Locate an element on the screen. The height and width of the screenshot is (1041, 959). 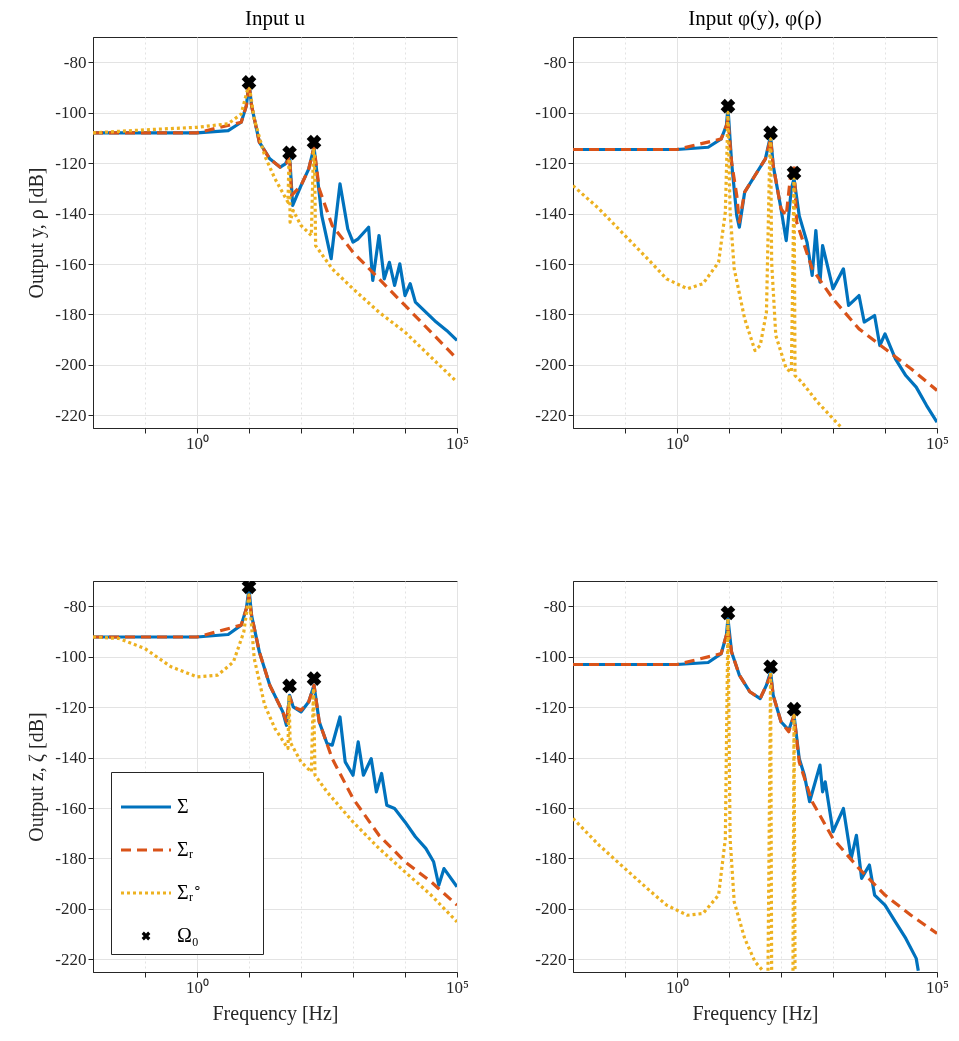
legend-label: Σᵣ is located at coordinates (185, 849).